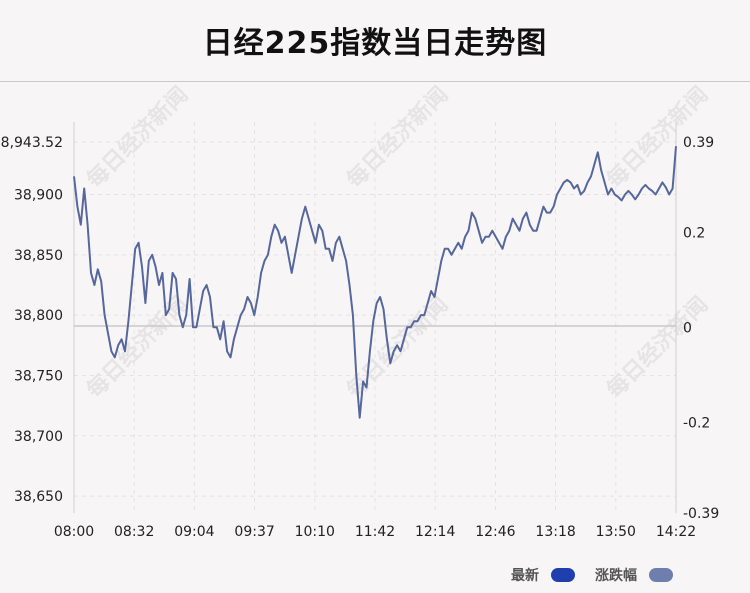  I want to click on legend-swatch-change, so click(661, 575).